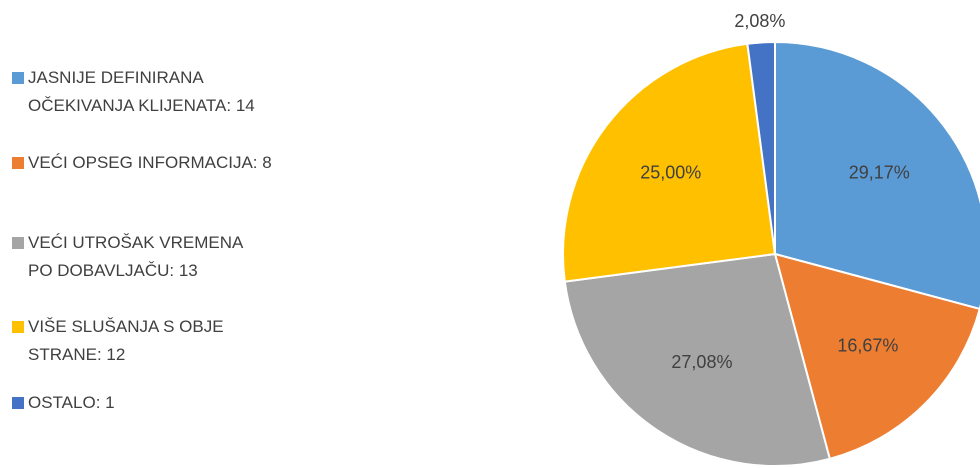 The image size is (980, 468). Describe the element at coordinates (71, 402) in the screenshot. I see `legend-label: OSTALO: 1` at that location.